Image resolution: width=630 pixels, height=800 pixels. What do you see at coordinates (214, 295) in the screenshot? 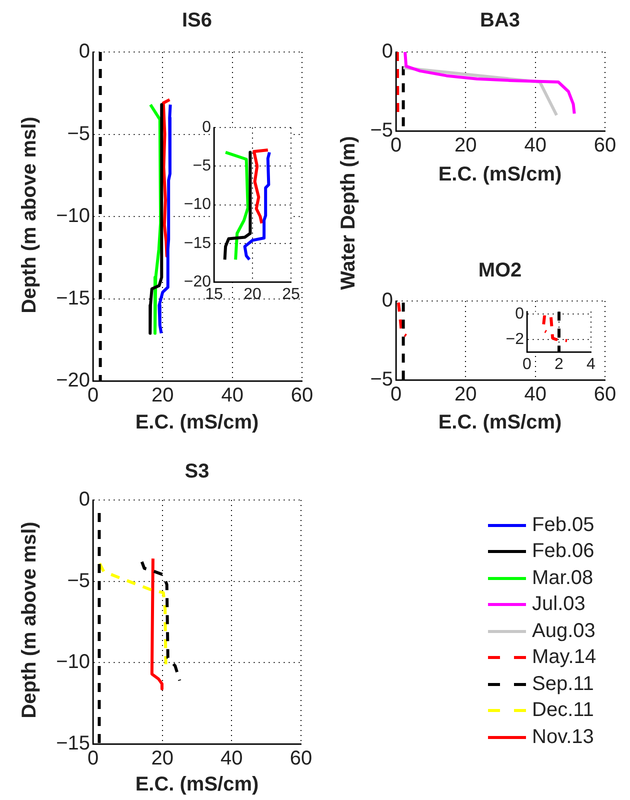
I see `x-tick-label: 15` at bounding box center [214, 295].